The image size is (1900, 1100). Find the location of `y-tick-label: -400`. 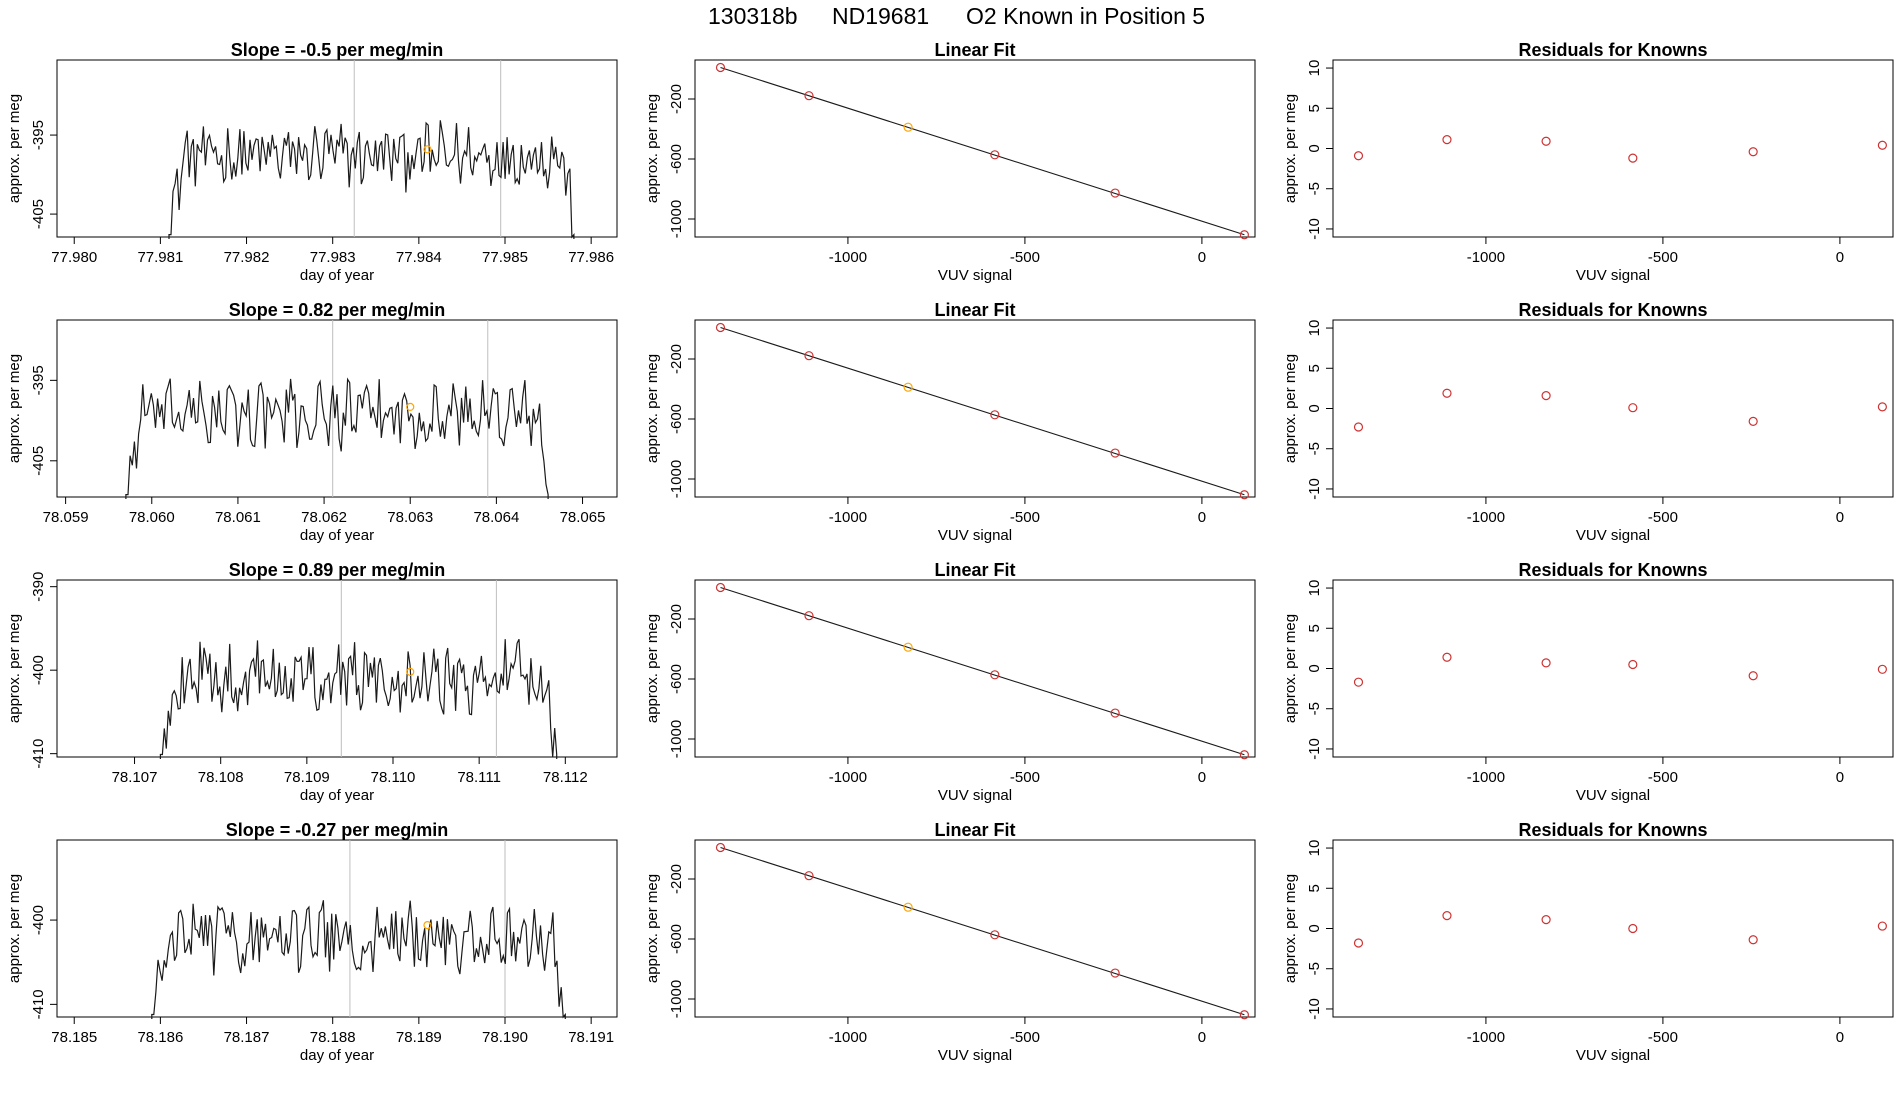

y-tick-label: -400 is located at coordinates (38, 920).